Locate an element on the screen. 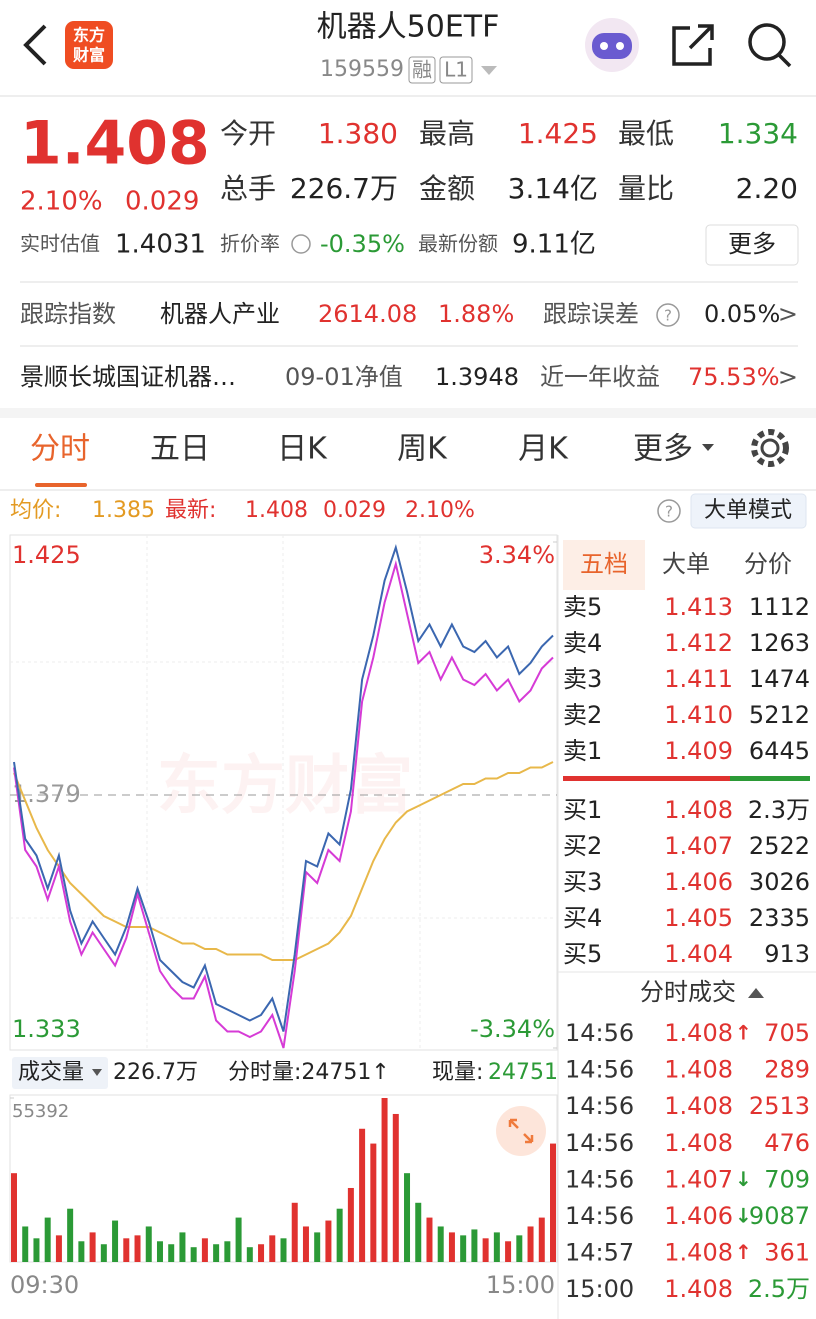 This screenshot has width=816, height=1319. tab: 五日 is located at coordinates (180, 449).